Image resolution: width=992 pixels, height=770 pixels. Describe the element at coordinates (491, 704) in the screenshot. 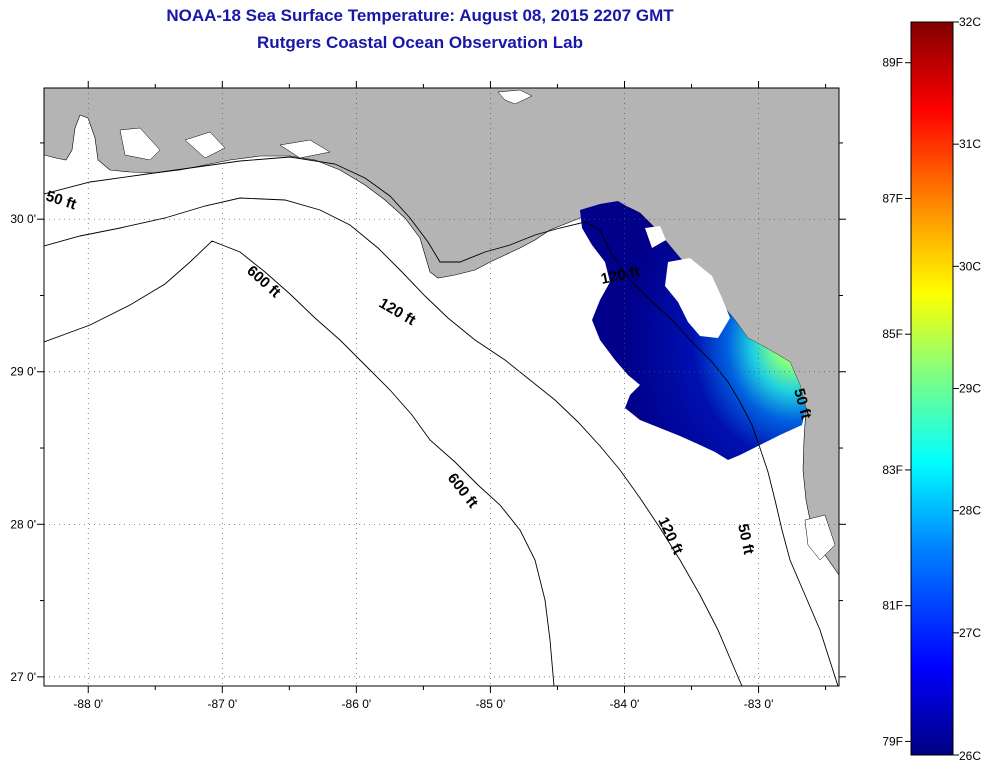

I see `lon-tick-label: -85 0'` at that location.